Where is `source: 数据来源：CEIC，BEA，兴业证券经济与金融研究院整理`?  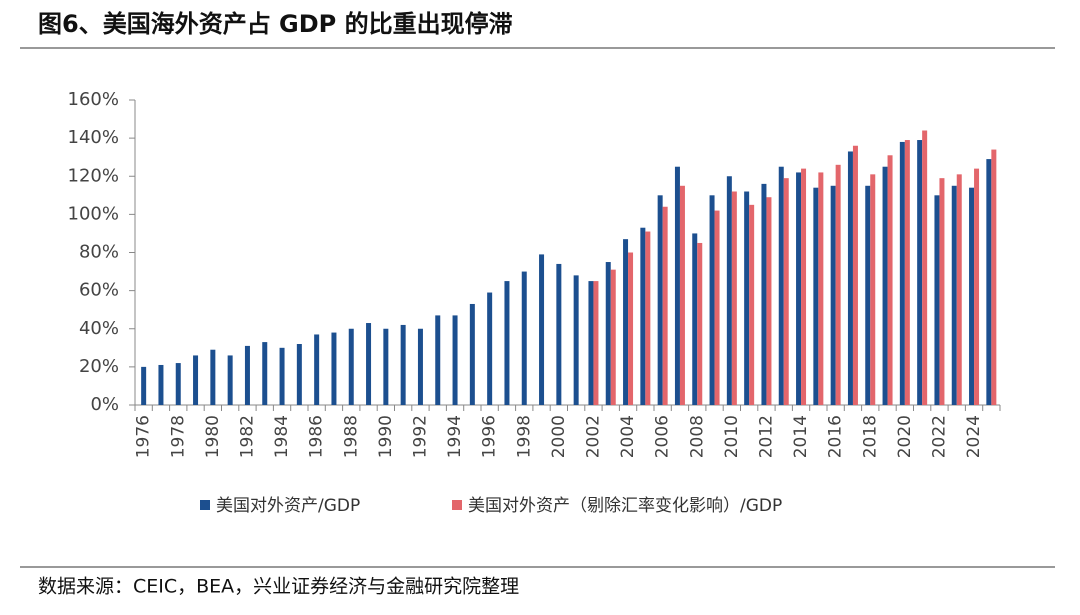
source: 数据来源：CEIC，BEA，兴业证券经济与金融研究院整理 is located at coordinates (278, 587).